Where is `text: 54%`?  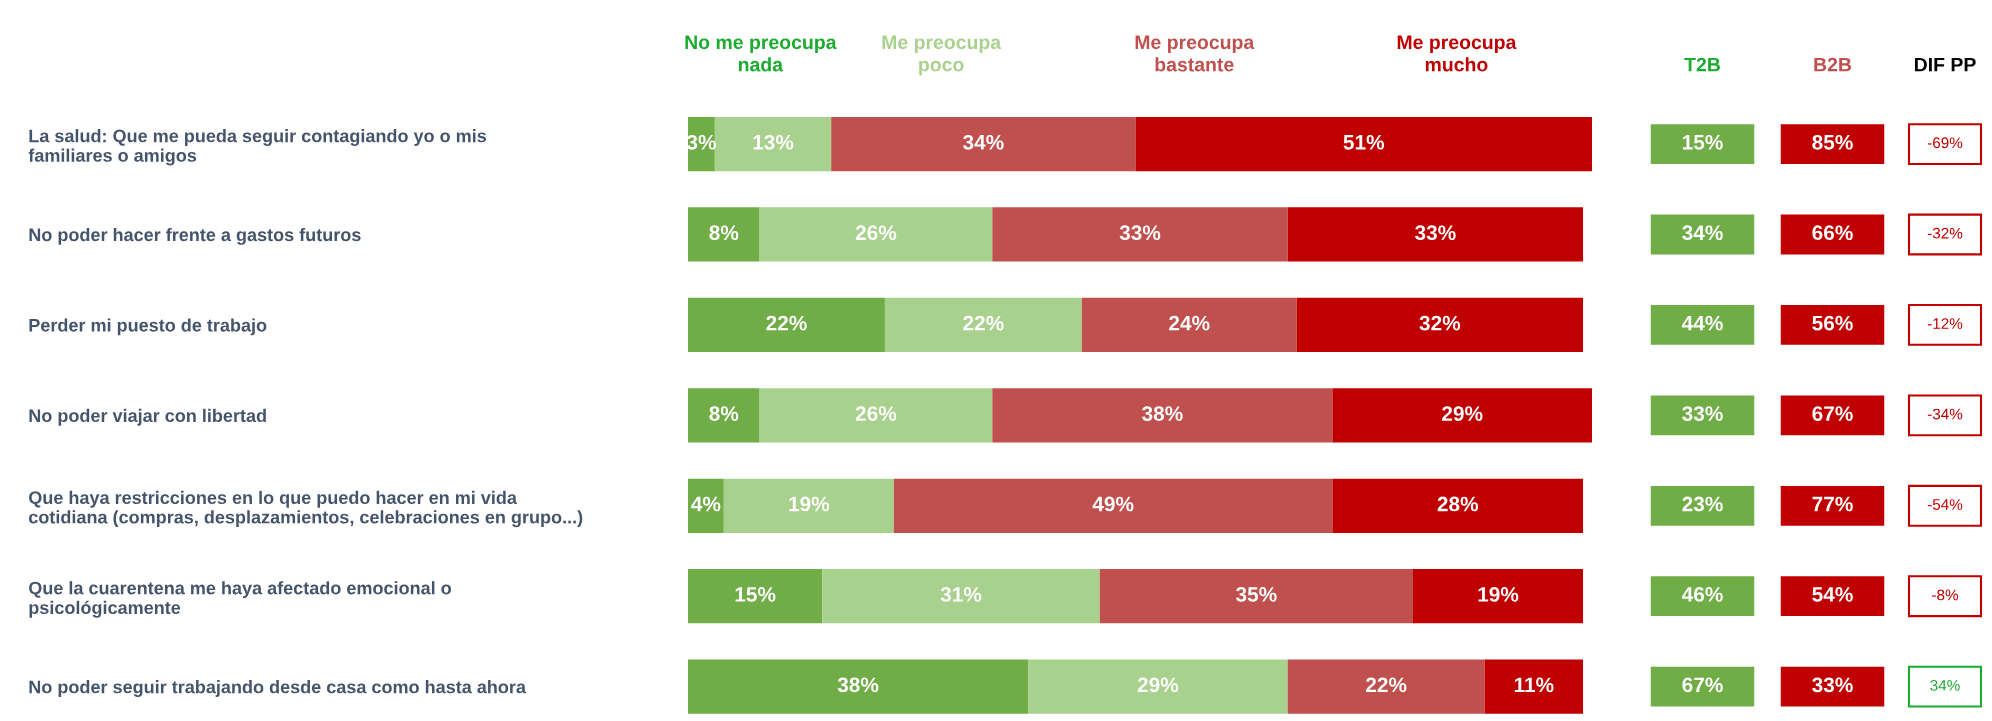
text: 54% is located at coordinates (1832, 594).